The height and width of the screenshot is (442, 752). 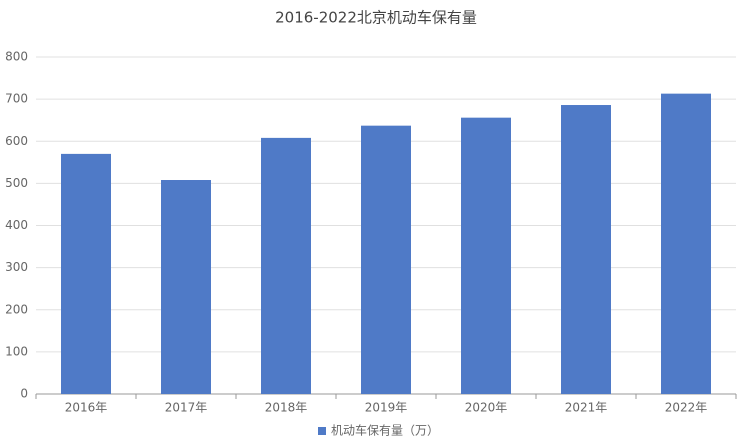 What do you see at coordinates (376, 18) in the screenshot?
I see `chart-title: 2016-2022北京机动车保有量` at bounding box center [376, 18].